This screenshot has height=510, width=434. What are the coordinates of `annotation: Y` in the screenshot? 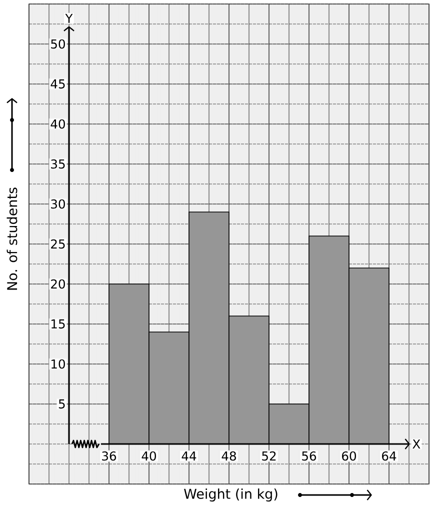 It's located at (69, 18).